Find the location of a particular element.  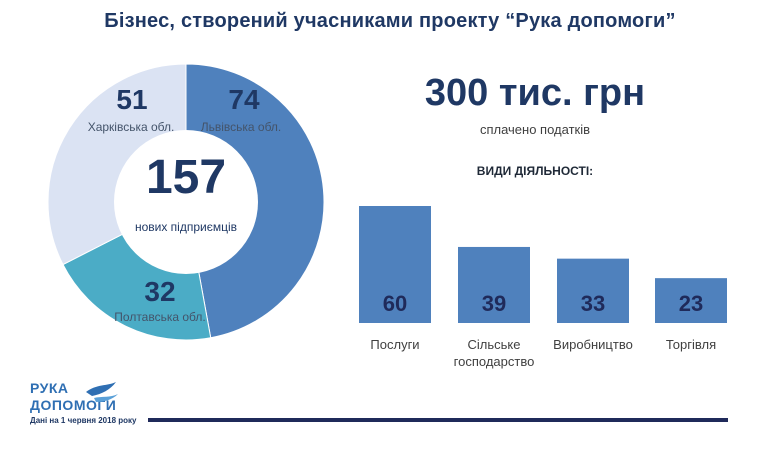

bar-value-label: 33 is located at coordinates (593, 303).